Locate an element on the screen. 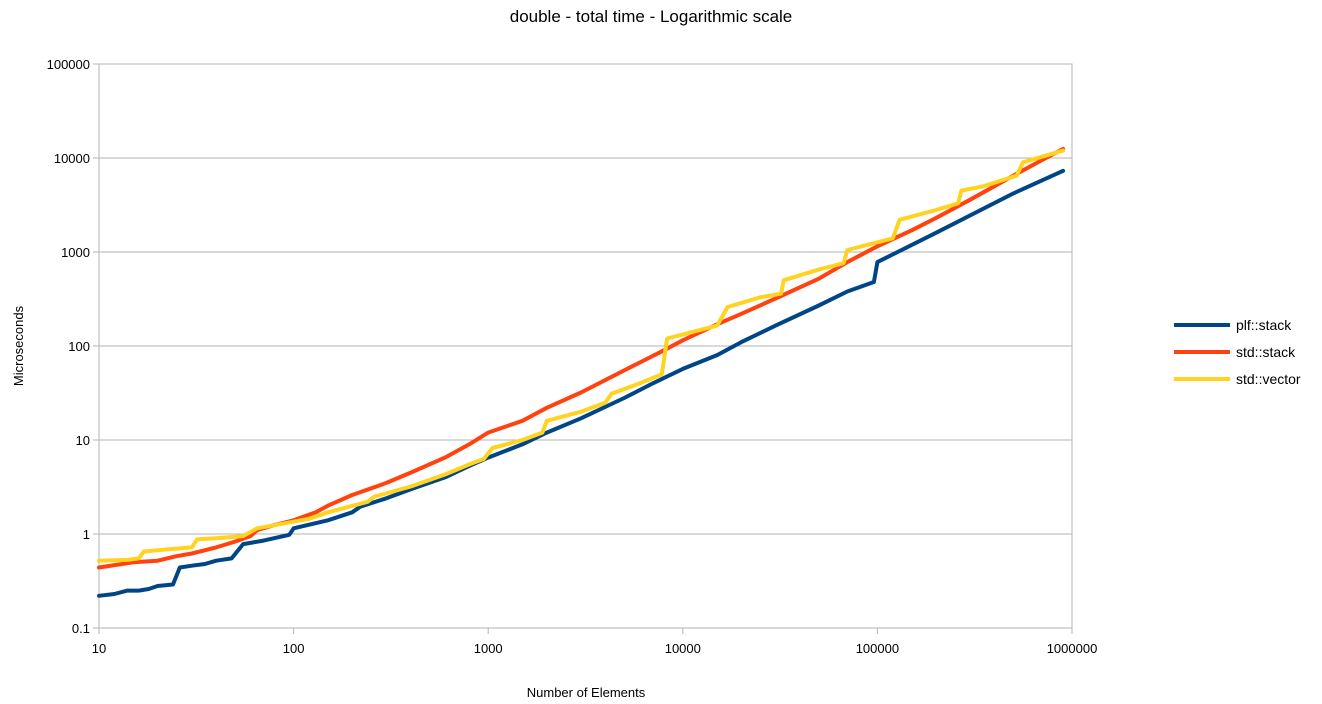  legend-label-std-vector: std::vector is located at coordinates (1268, 379).